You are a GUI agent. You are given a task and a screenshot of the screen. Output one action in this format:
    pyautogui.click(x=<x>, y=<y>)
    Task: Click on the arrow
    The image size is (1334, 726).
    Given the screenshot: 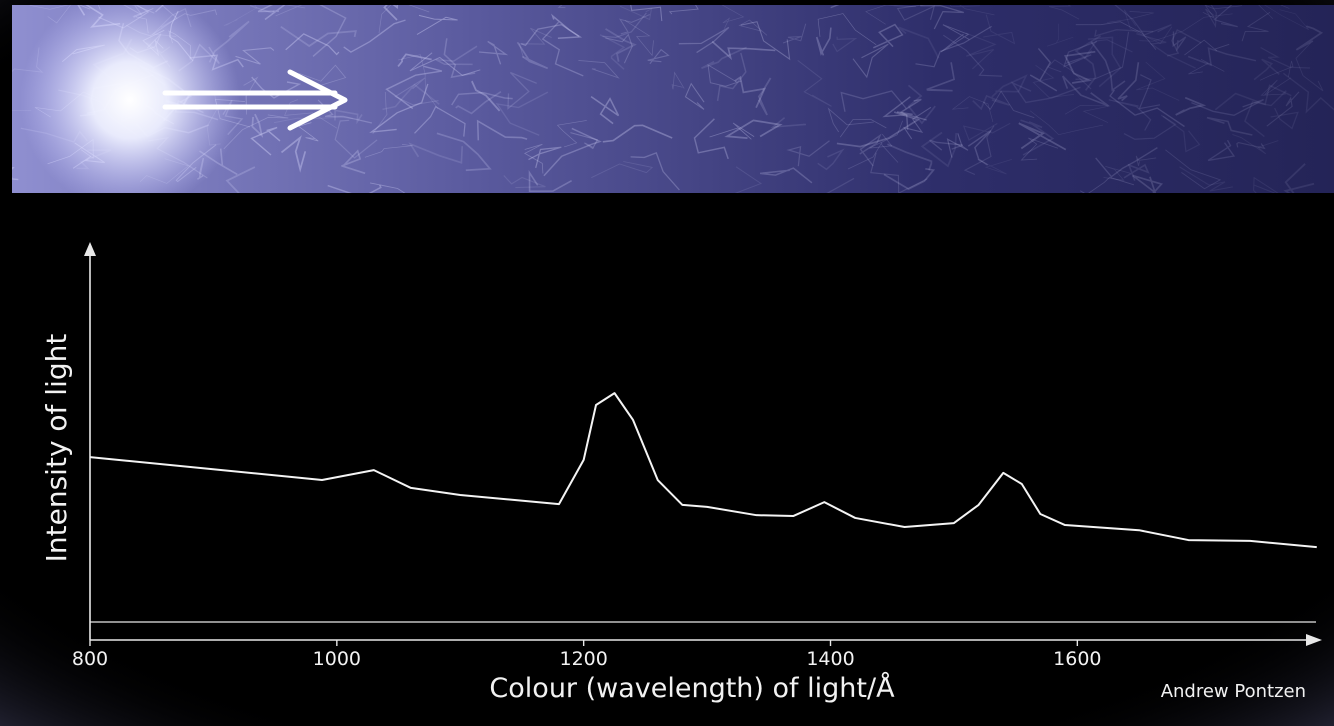 What is the action you would take?
    pyautogui.click(x=255, y=100)
    